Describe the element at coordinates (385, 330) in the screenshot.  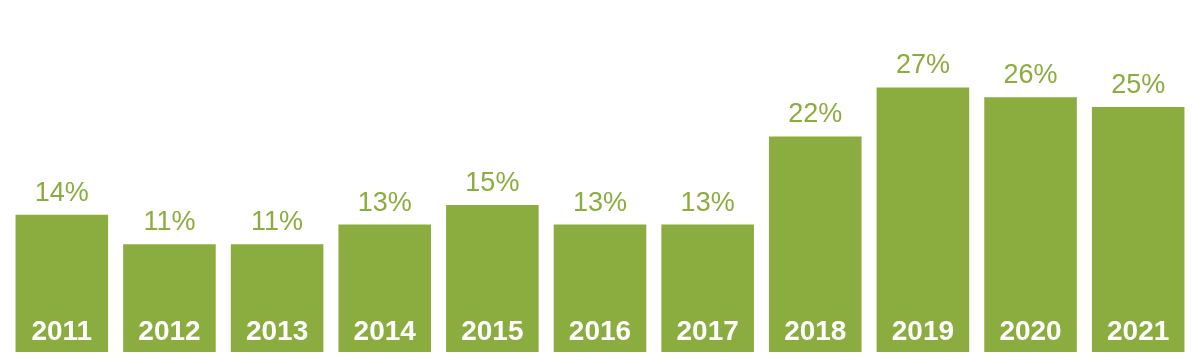
I see `x-tick-label: 2014` at that location.